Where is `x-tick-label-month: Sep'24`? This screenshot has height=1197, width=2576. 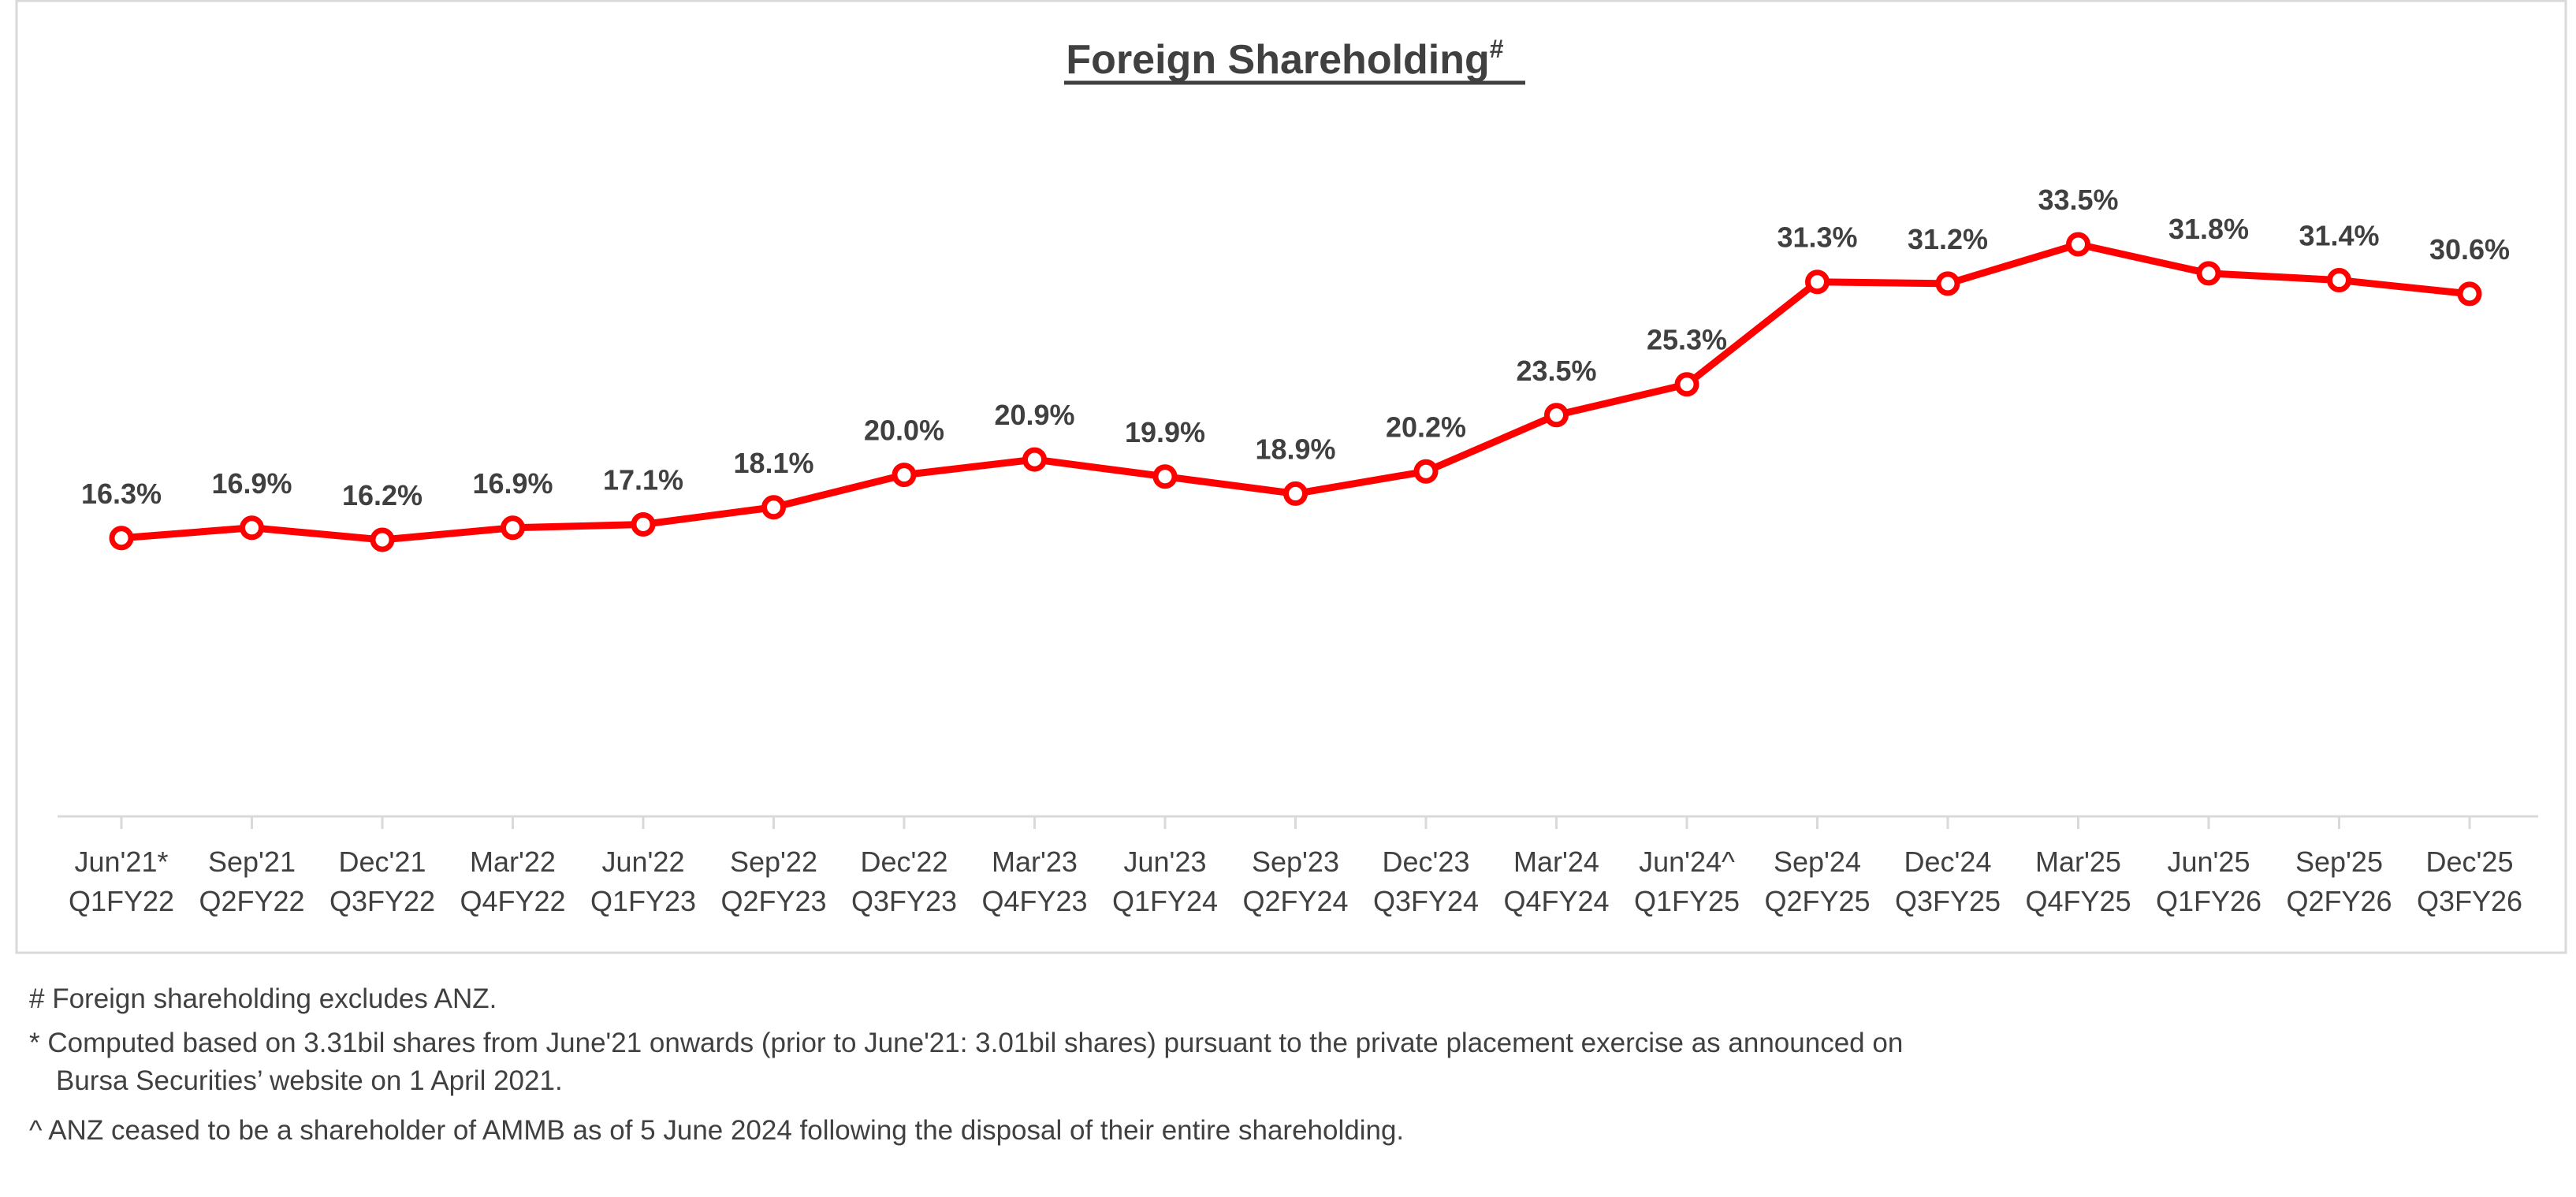 x-tick-label-month: Sep'24 is located at coordinates (1817, 862).